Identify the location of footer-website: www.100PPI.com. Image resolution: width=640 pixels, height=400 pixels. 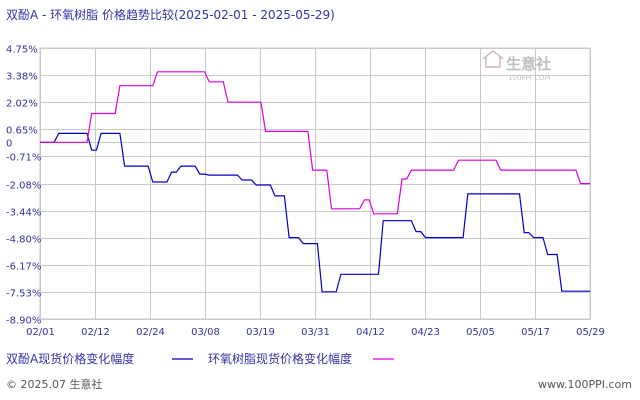
(585, 384).